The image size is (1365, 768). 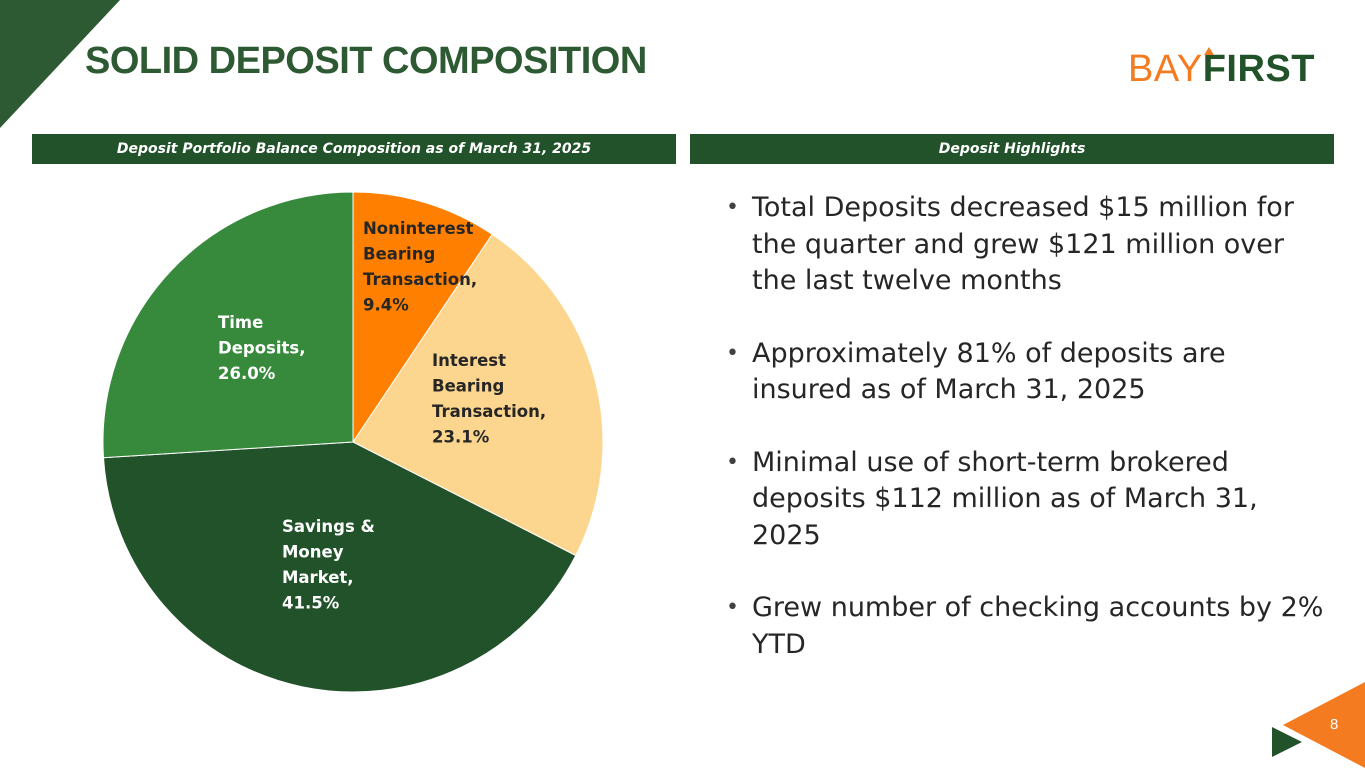 I want to click on corner-decoration, so click(x=60, y=64).